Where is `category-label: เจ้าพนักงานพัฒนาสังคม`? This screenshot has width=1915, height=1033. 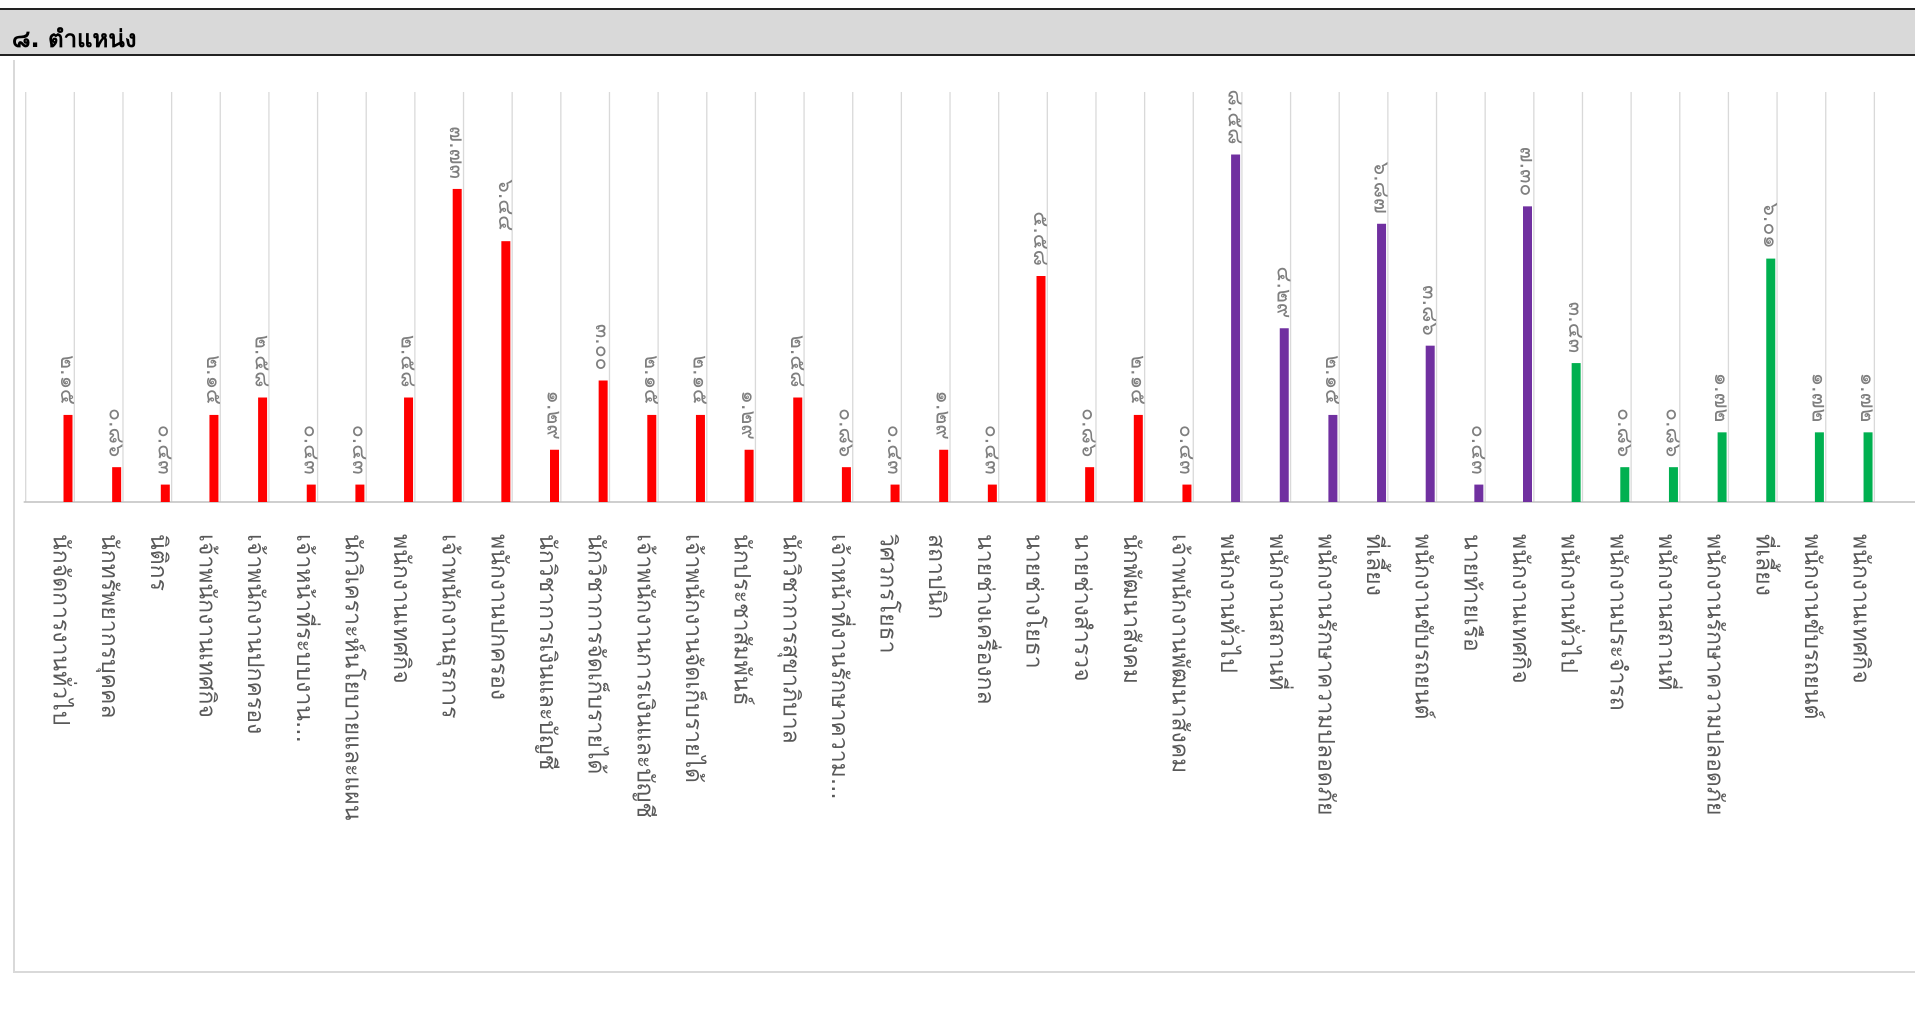
category-label: เจ้าพนักงานพัฒนาสังคม is located at coordinates (1179, 653).